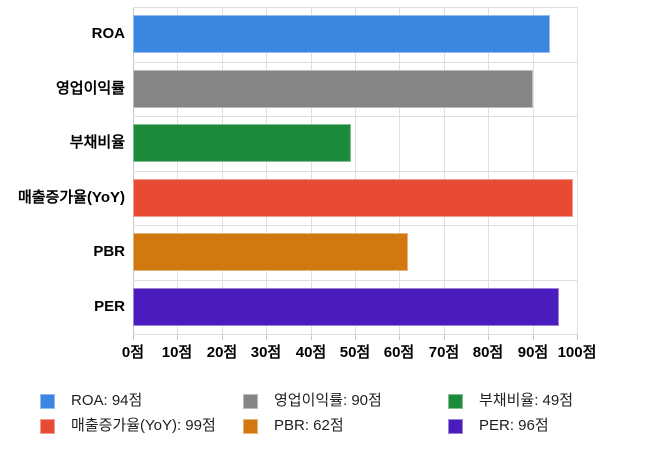 Image resolution: width=650 pixels, height=450 pixels. What do you see at coordinates (526, 400) in the screenshot?
I see `legend-item-label: 부채비율: 49점` at bounding box center [526, 400].